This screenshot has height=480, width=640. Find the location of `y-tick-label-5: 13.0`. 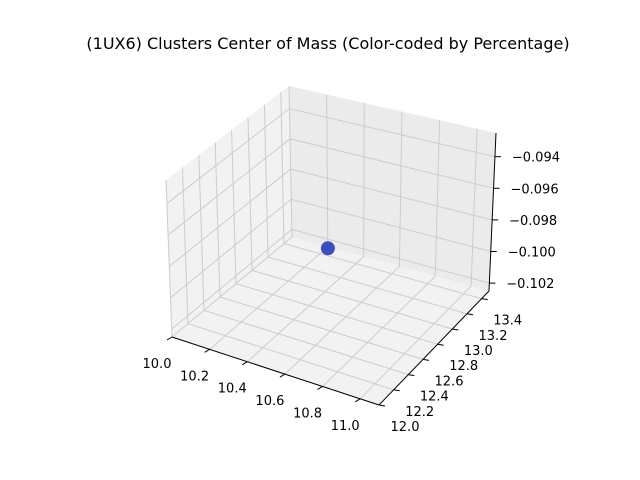

y-tick-label-5: 13.0 is located at coordinates (478, 351).